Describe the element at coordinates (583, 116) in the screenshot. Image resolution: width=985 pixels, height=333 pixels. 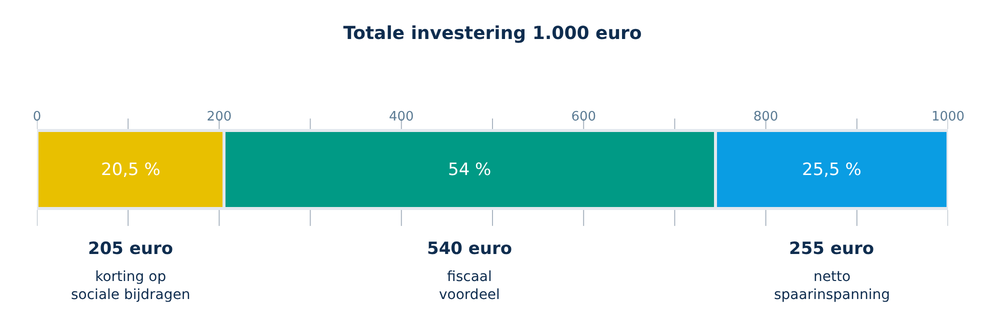
I see `x-tick-label: 600` at that location.